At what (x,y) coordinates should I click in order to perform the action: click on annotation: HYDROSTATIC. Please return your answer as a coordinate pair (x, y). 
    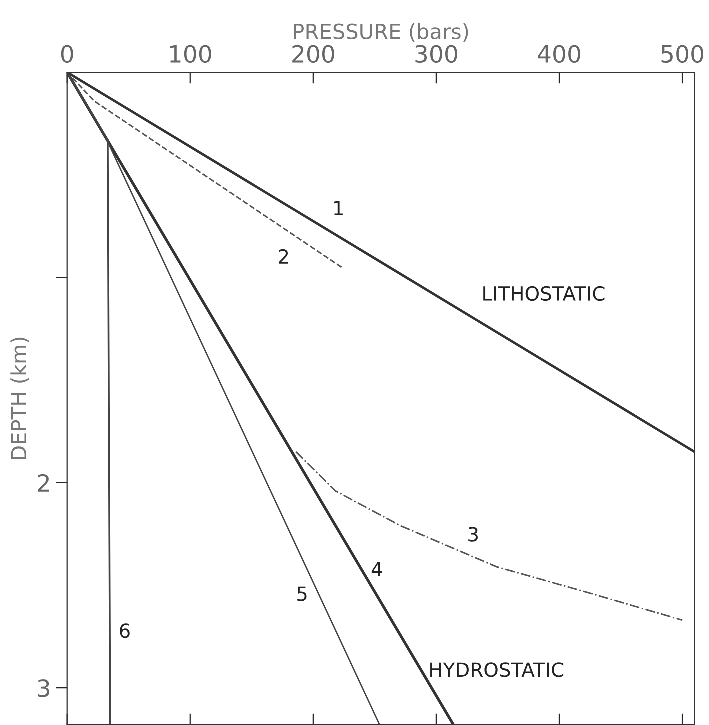
    Looking at the image, I should click on (497, 670).